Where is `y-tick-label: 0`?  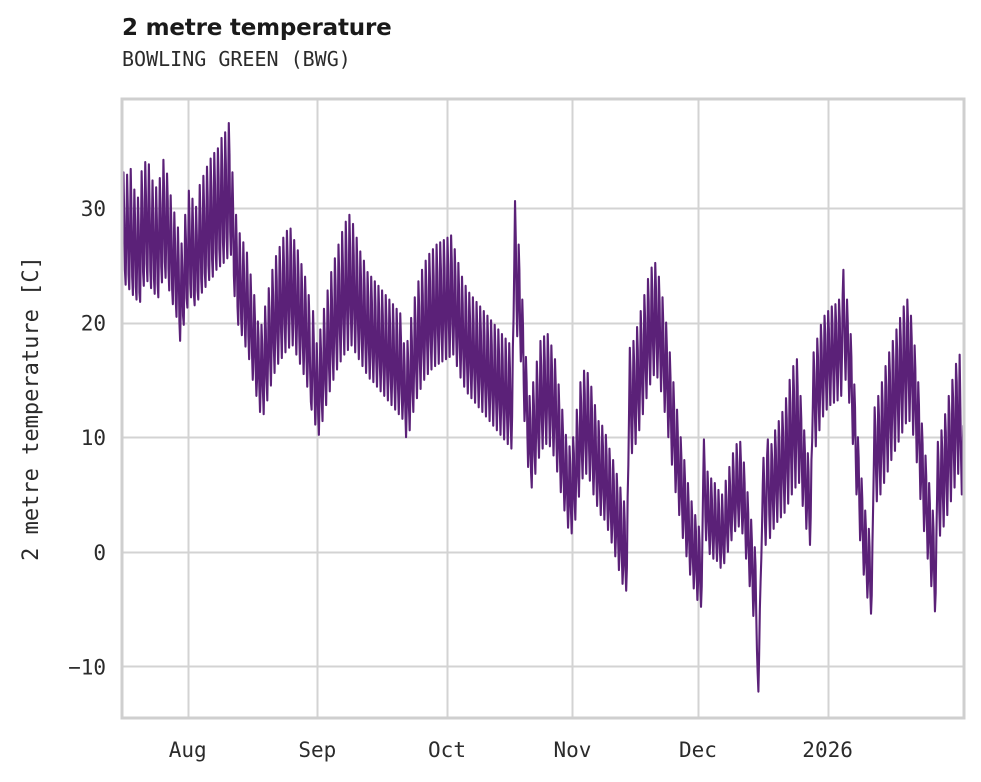
y-tick-label: 0 is located at coordinates (99, 553).